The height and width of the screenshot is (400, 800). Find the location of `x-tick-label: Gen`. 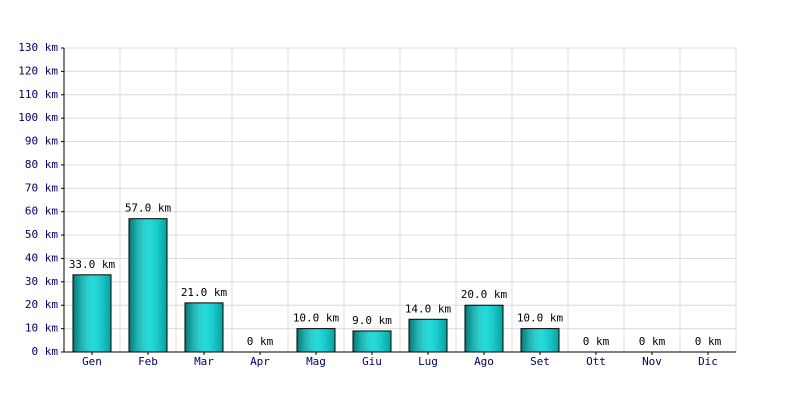

x-tick-label: Gen is located at coordinates (92, 361).